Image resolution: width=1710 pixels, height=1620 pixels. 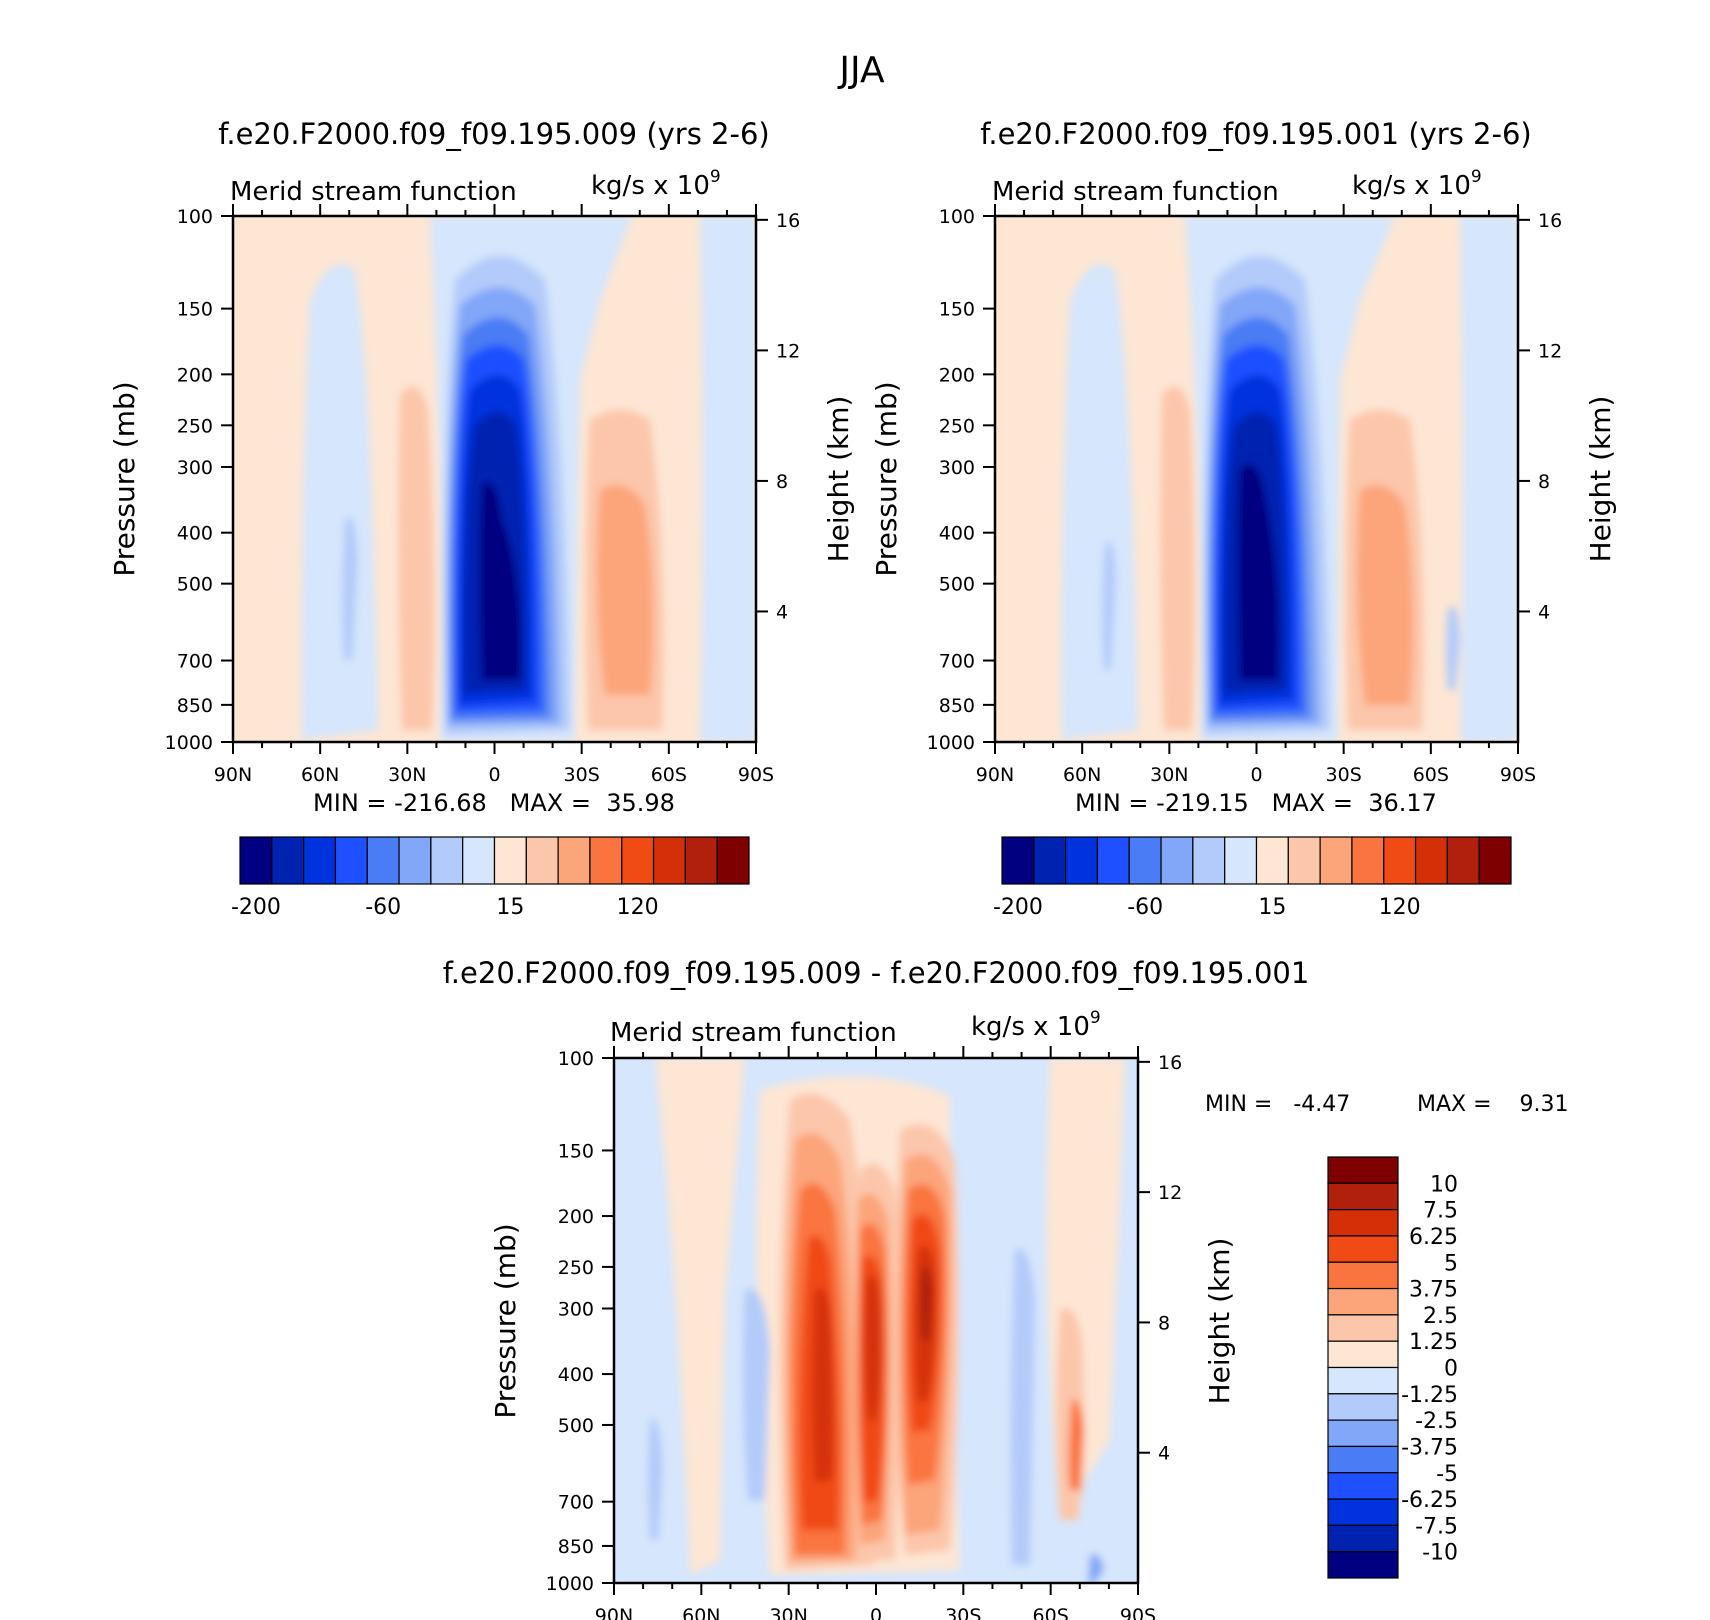 What do you see at coordinates (576, 1059) in the screenshot?
I see `pressure-tick-label: 100` at bounding box center [576, 1059].